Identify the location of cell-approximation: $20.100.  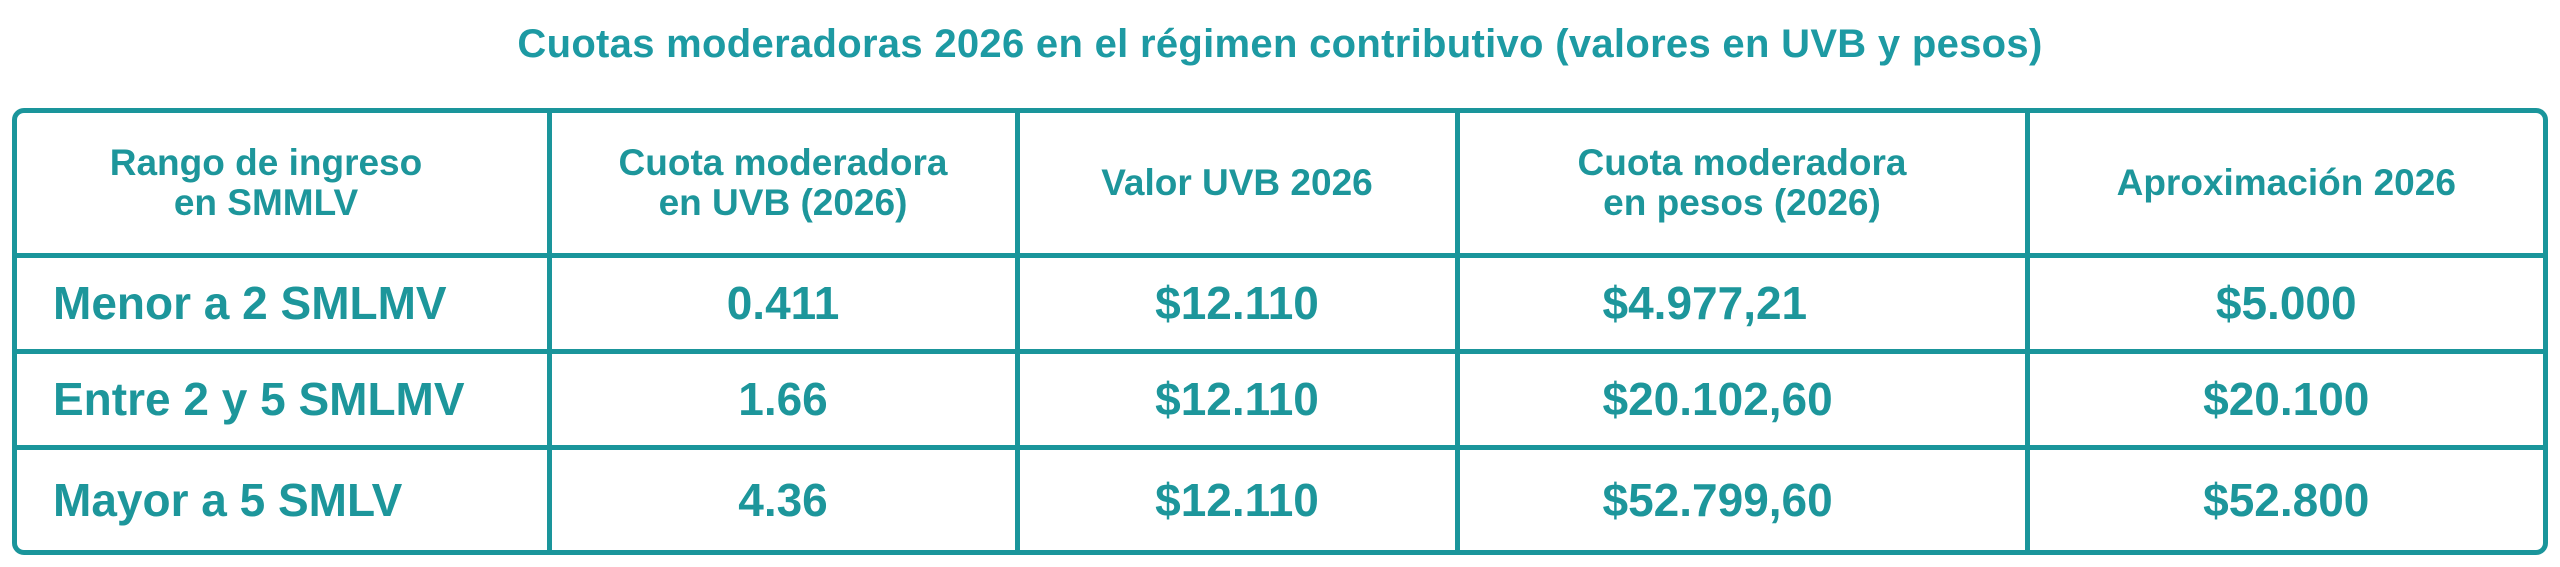
(2283, 399).